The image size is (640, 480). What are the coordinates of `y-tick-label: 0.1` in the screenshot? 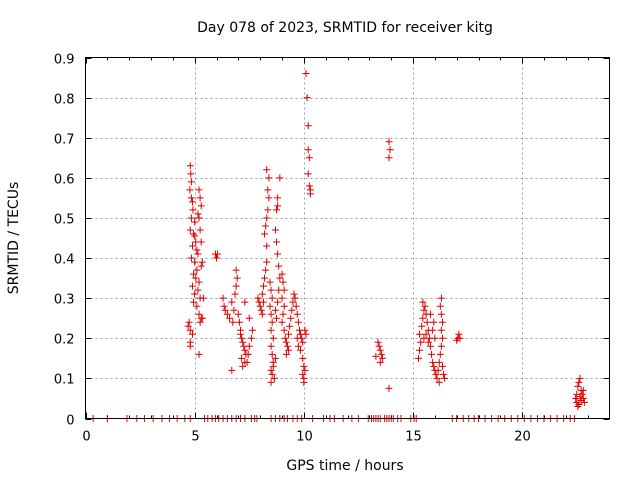 It's located at (64, 380).